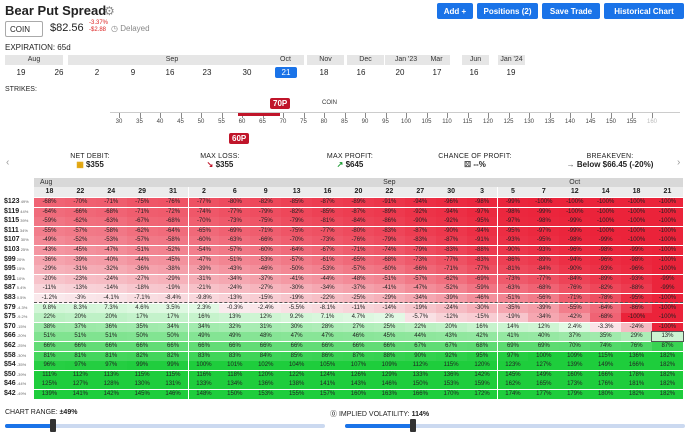 The image size is (690, 435). Describe the element at coordinates (679, 162) in the screenshot. I see `next-arrow-icon: ›` at that location.